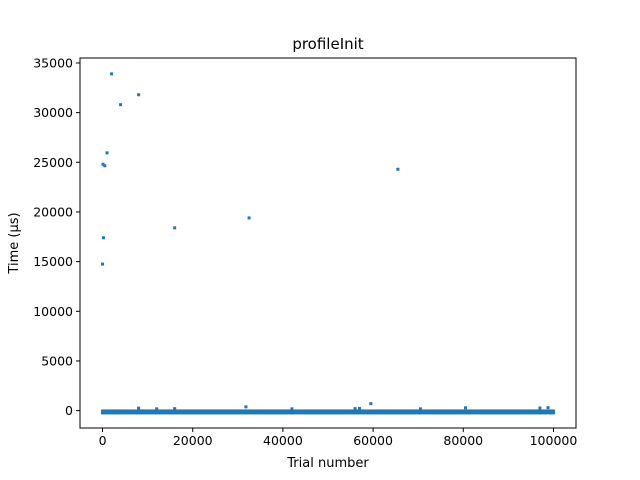  I want to click on x-tick-label: 40000, so click(283, 440).